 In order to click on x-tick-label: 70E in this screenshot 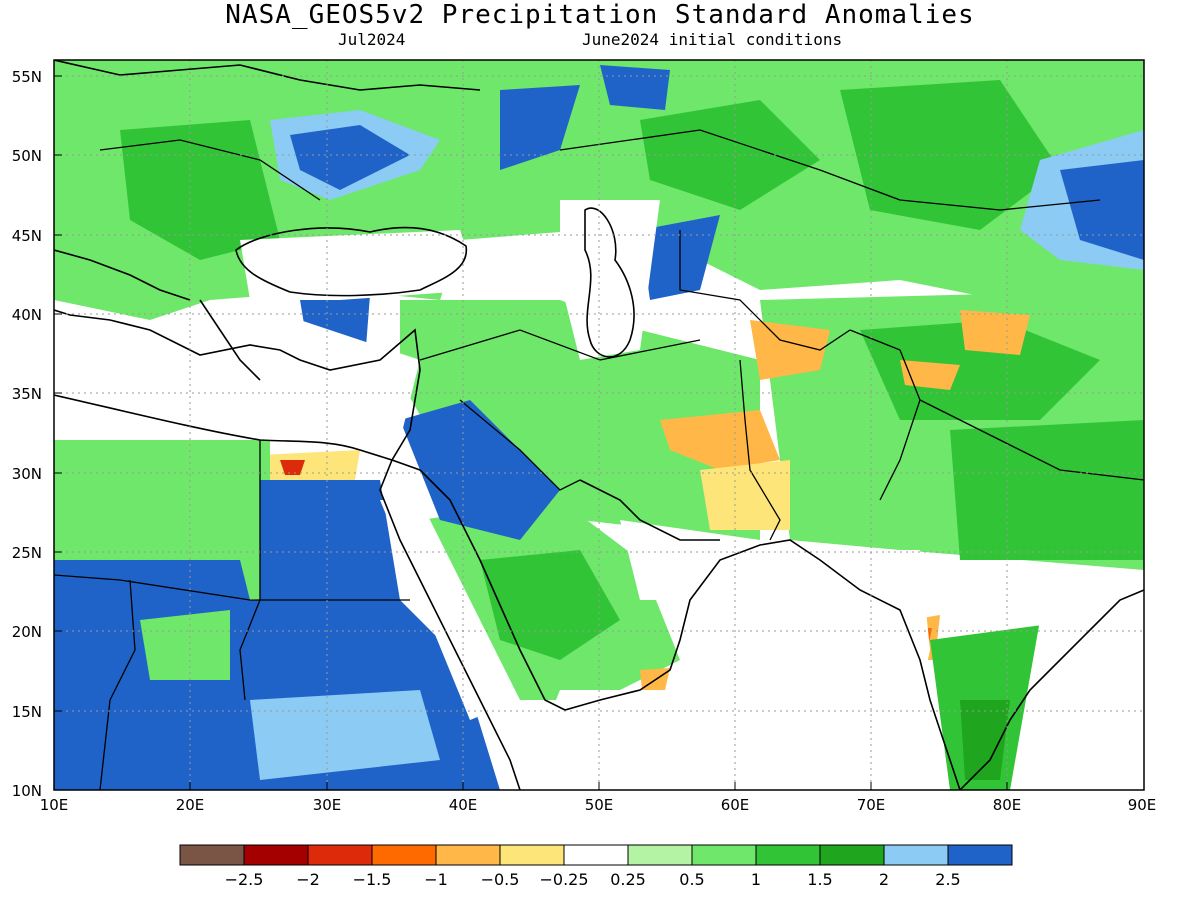, I will do `click(871, 805)`.